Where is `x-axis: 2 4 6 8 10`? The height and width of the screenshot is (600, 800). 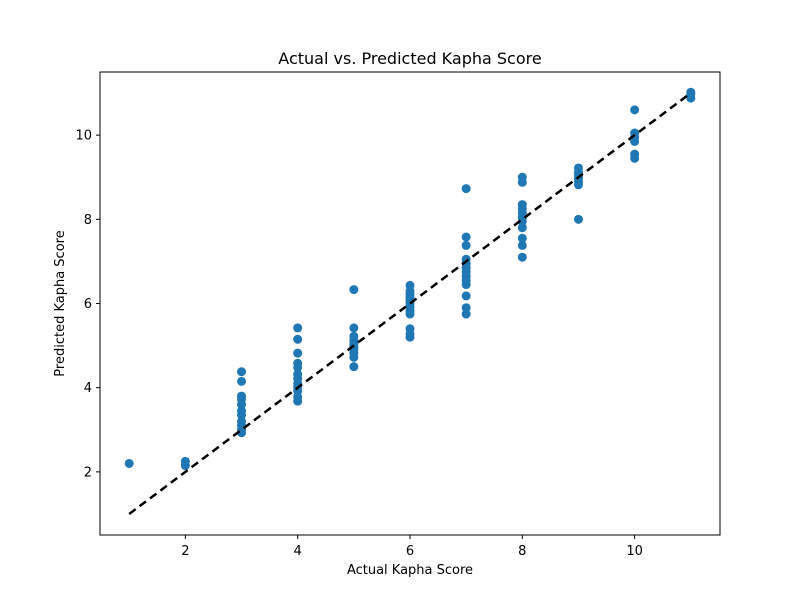
x-axis: 2 4 6 8 10 is located at coordinates (412, 547).